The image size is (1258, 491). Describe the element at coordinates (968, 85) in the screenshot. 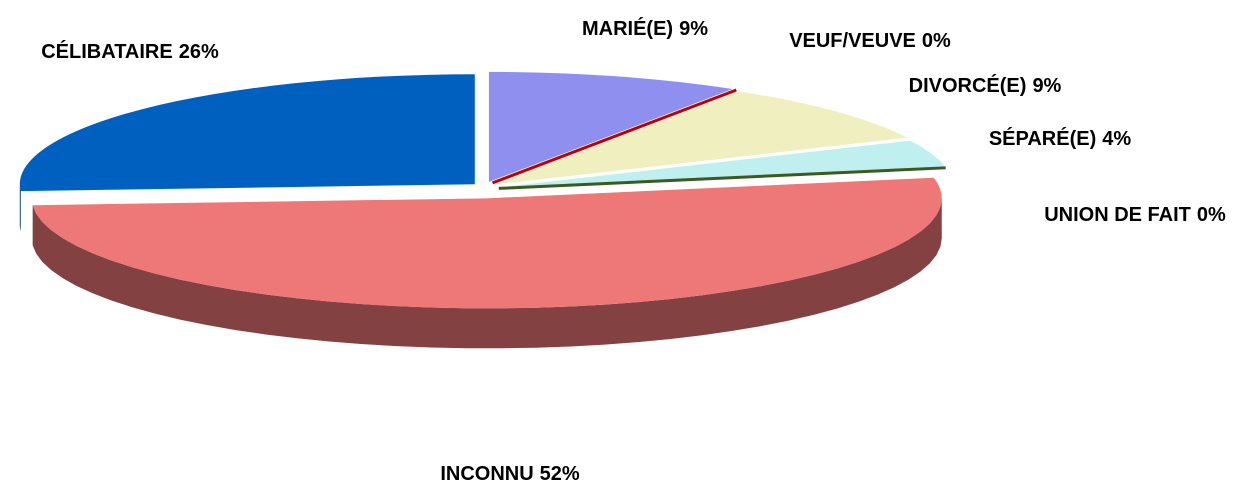

I see `category-label: DIVORCÉ(E)` at that location.